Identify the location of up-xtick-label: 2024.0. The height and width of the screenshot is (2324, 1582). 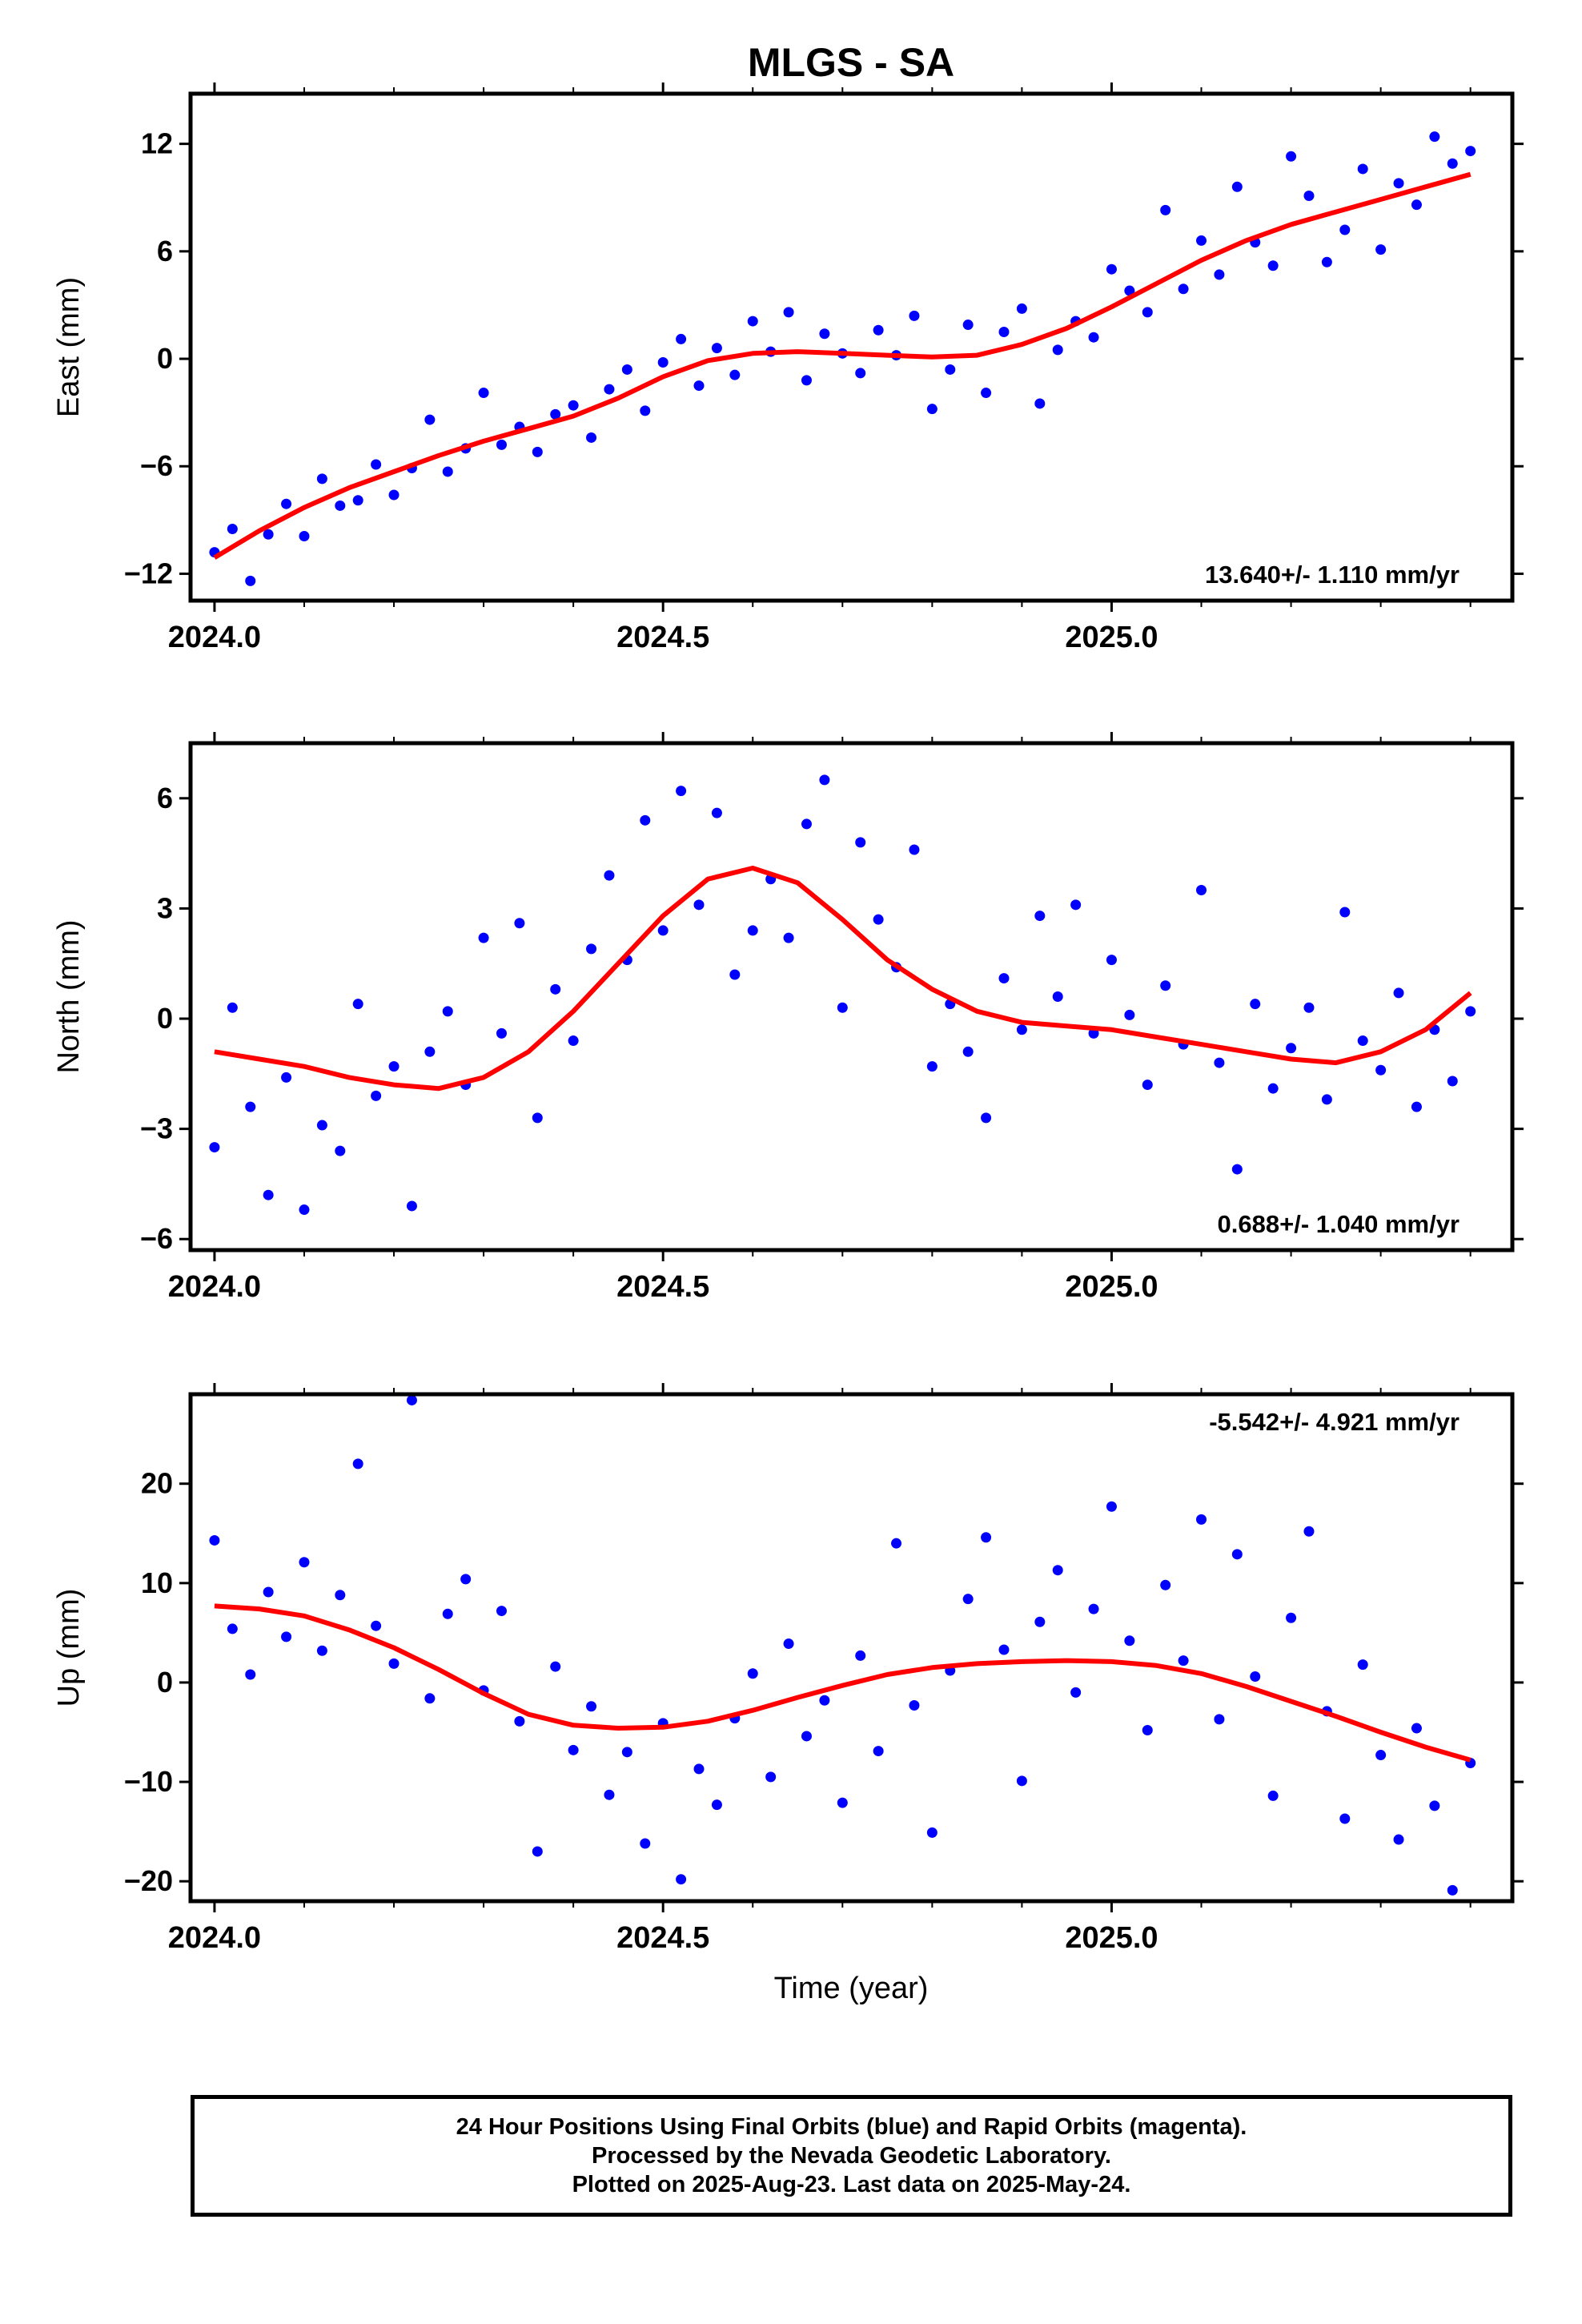
(215, 1938).